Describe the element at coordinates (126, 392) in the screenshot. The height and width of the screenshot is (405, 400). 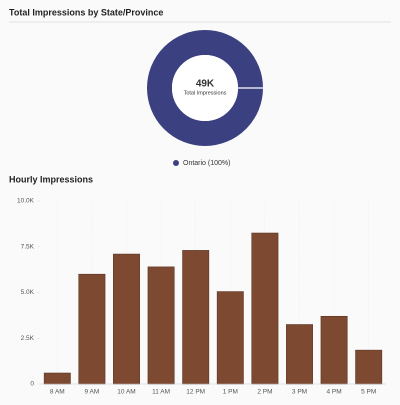
I see `x-tick-label: 10 AM` at that location.